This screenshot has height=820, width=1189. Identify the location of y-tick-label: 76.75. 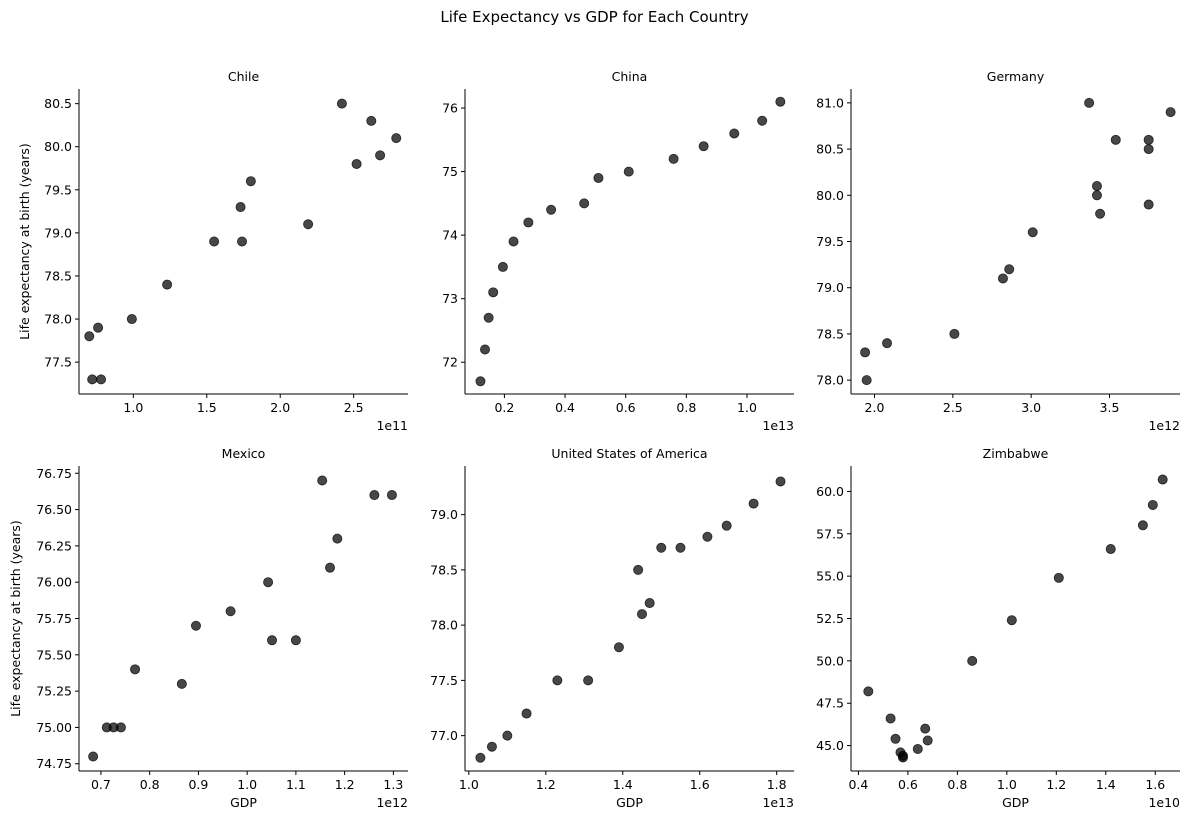
(54, 473).